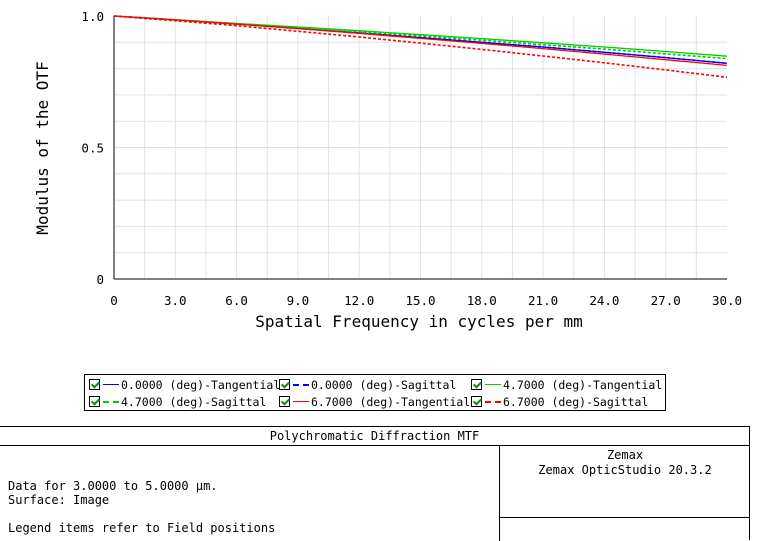 This screenshot has width=768, height=541. I want to click on x-tick-label: 15.0, so click(420, 300).